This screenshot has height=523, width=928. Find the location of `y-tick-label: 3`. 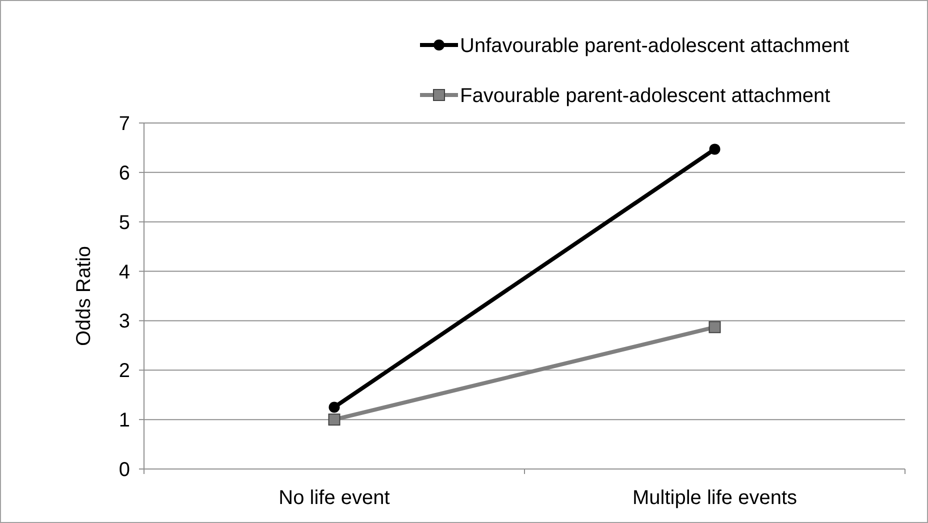

y-tick-label: 3 is located at coordinates (124, 321).